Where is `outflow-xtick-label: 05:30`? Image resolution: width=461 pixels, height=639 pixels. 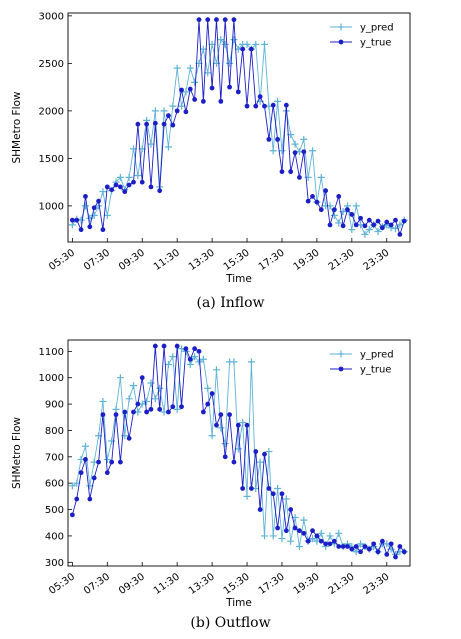 outflow-xtick-label: 05:30 is located at coordinates (62, 584).